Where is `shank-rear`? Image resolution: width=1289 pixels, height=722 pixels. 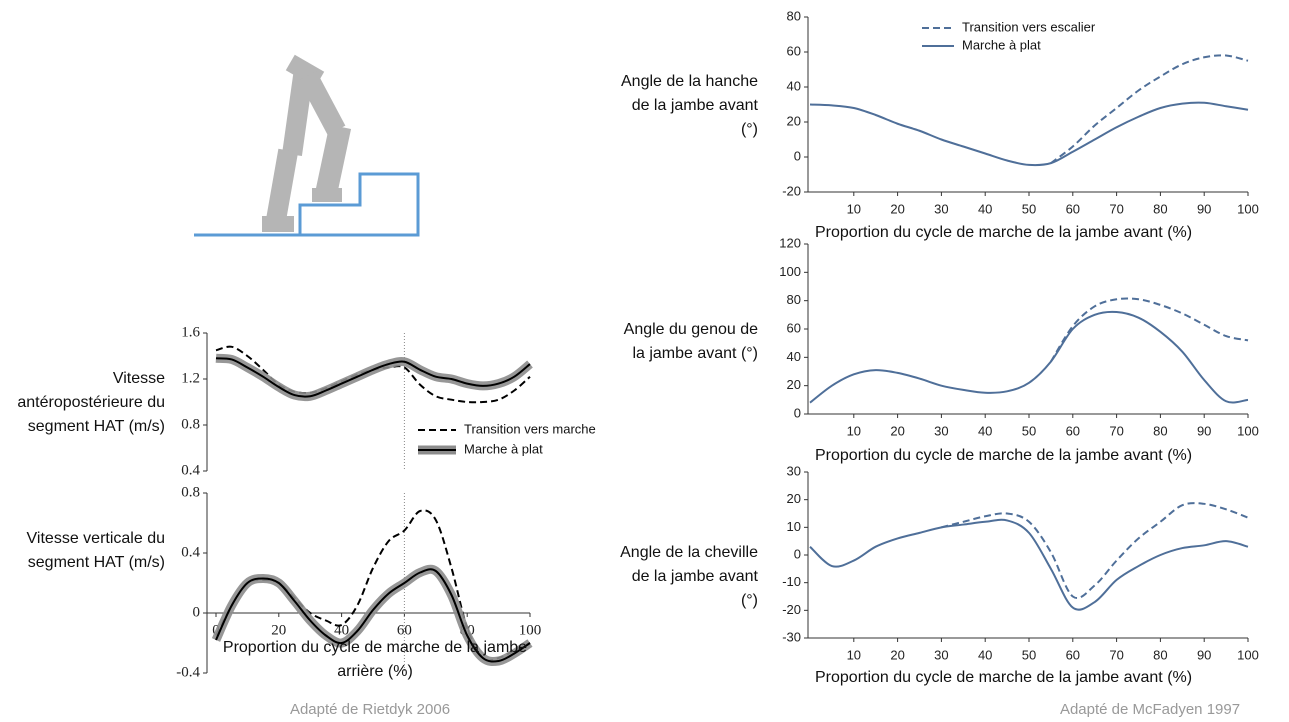
shank-rear is located at coordinates (333, 161).